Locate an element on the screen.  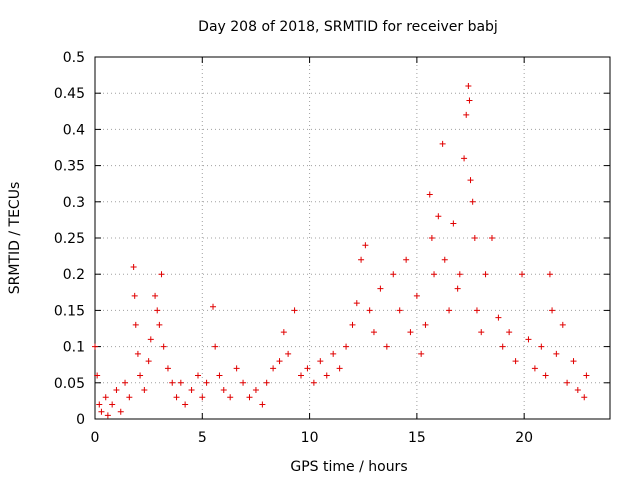
y-tick-label: 0.3 is located at coordinates (74, 203).